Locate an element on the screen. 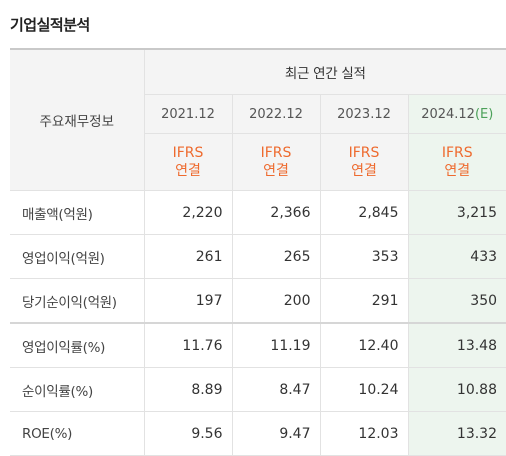 This screenshot has width=506, height=456. year-header: 2021.12 is located at coordinates (188, 114).